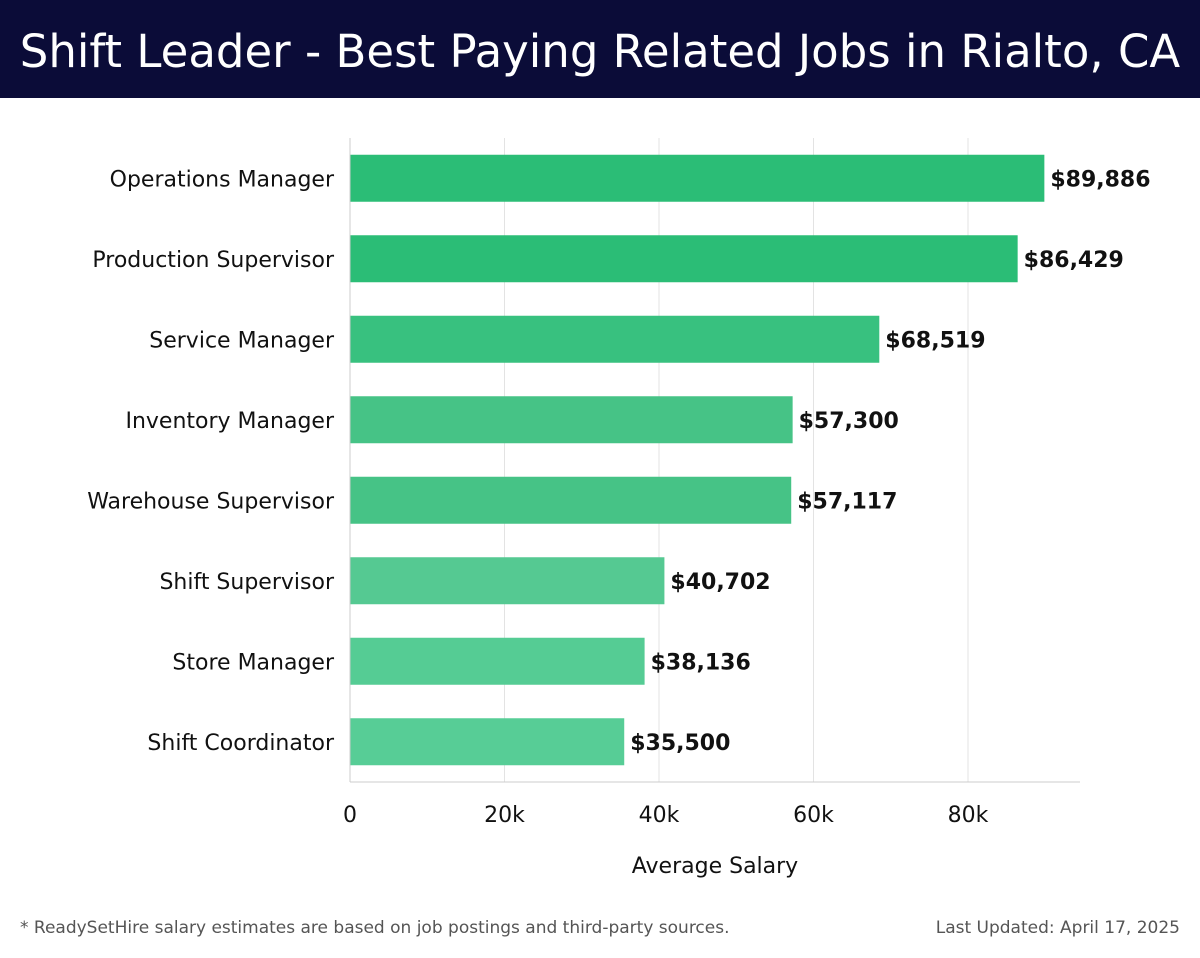 The image size is (1200, 958). What do you see at coordinates (1057, 928) in the screenshot?
I see `last-updated: Last Updated: April 17, 2025` at bounding box center [1057, 928].